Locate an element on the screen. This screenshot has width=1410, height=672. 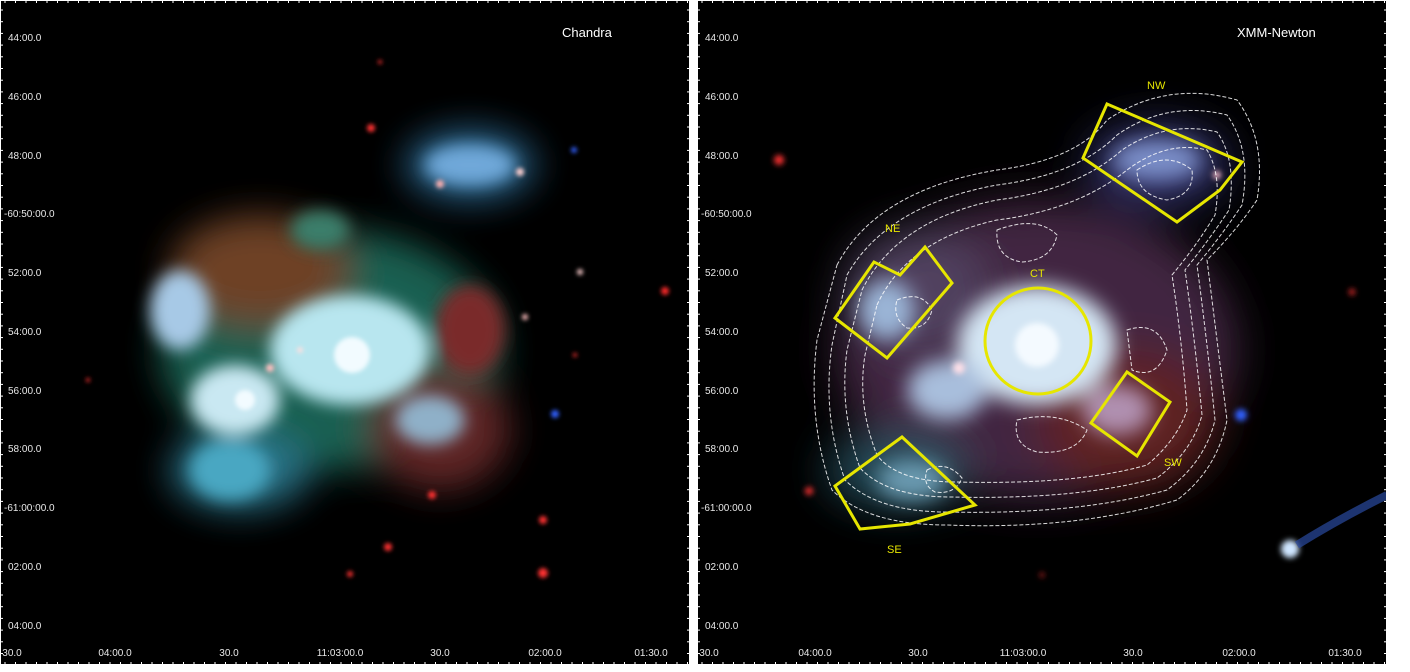
xmm-newton-title: XMM-Newton is located at coordinates (1276, 32).